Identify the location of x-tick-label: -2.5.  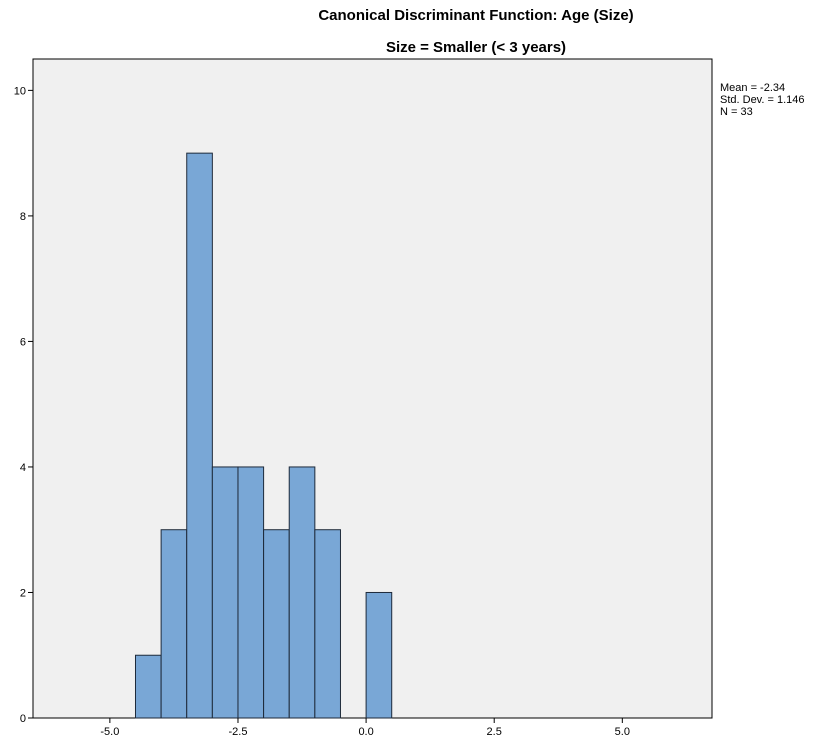
(237, 732).